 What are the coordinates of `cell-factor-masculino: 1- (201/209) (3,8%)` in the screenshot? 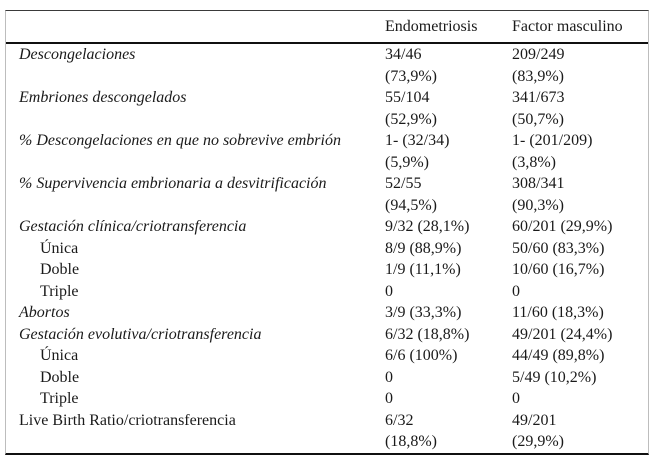 It's located at (580, 151).